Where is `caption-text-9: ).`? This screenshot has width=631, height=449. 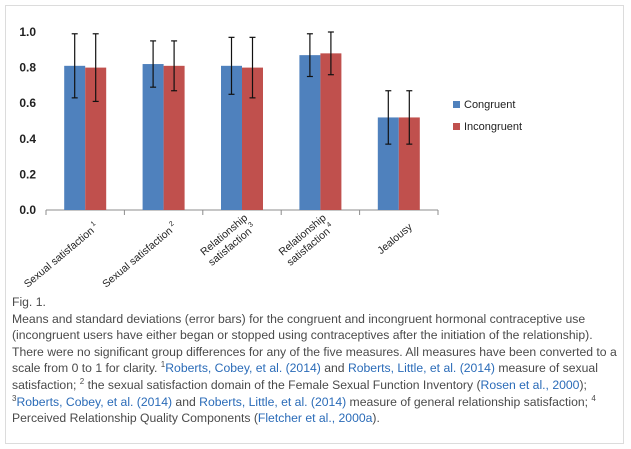 caption-text-9: ). is located at coordinates (376, 418).